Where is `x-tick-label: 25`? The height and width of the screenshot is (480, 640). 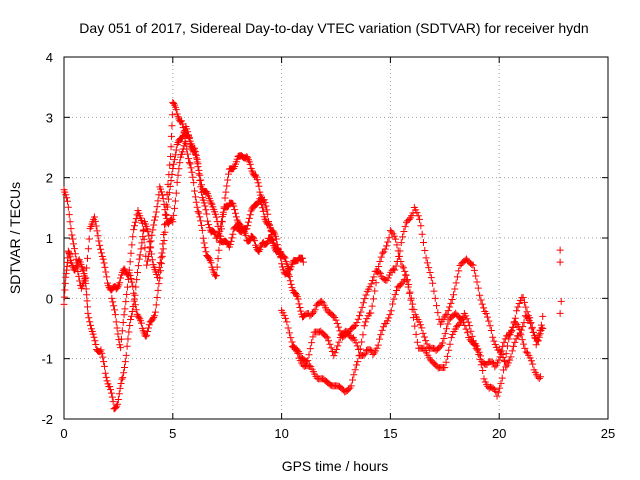
x-tick-label: 25 is located at coordinates (608, 433).